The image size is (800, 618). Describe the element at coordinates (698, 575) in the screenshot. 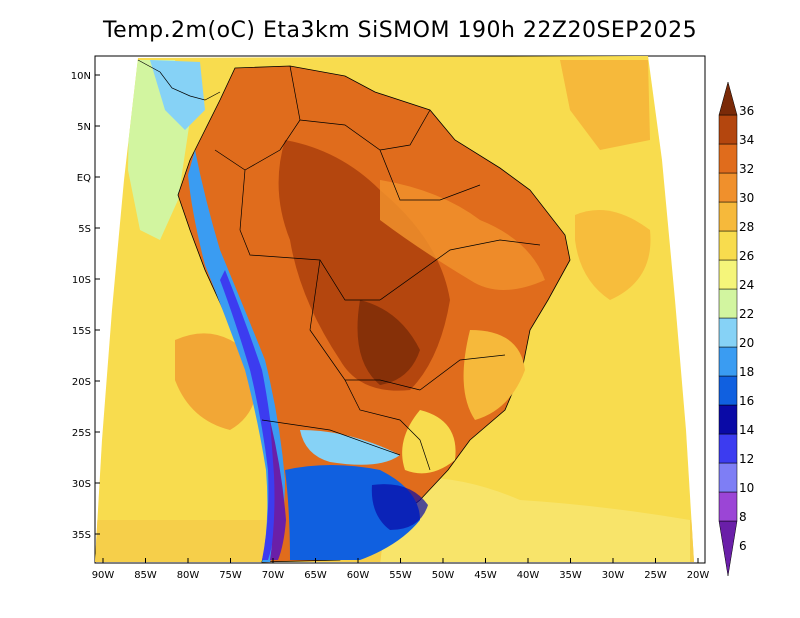

I see `lon-tick-label: 20W` at that location.